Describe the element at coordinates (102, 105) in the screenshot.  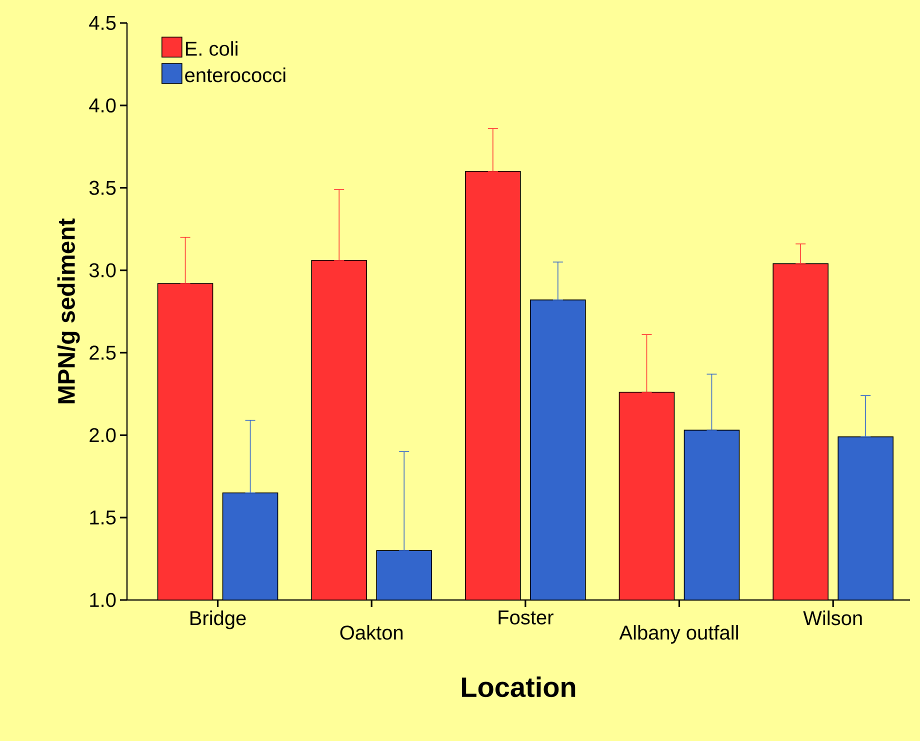
I see `y-tick-label: 4.0` at that location.